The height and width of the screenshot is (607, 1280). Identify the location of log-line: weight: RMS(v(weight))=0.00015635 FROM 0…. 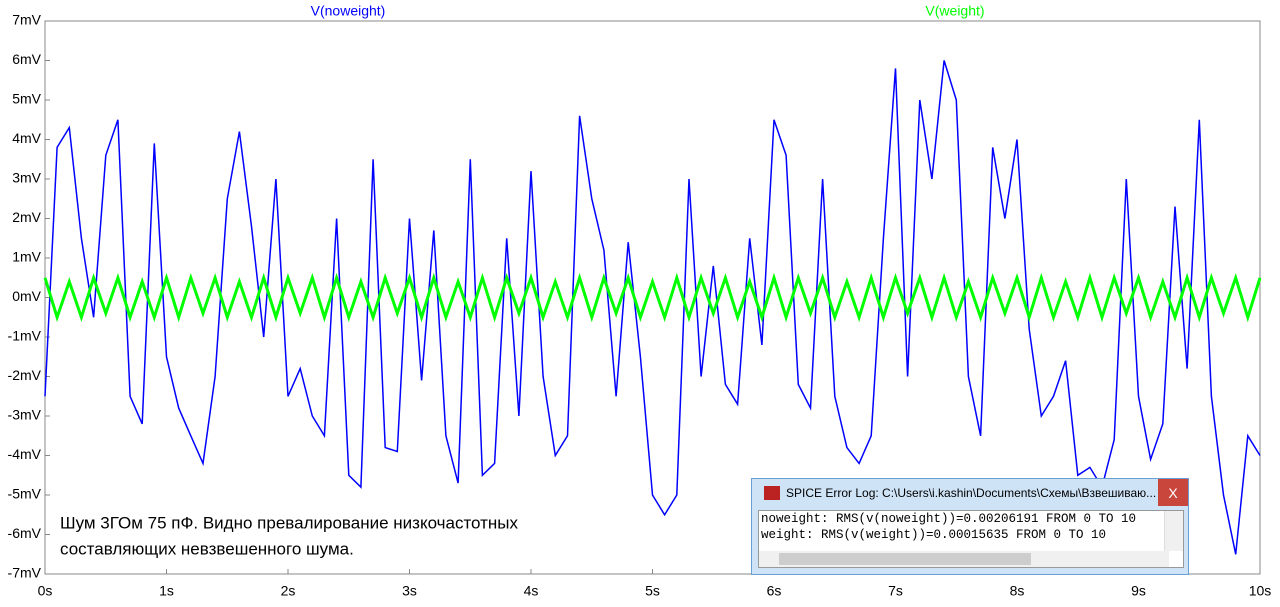
(934, 535).